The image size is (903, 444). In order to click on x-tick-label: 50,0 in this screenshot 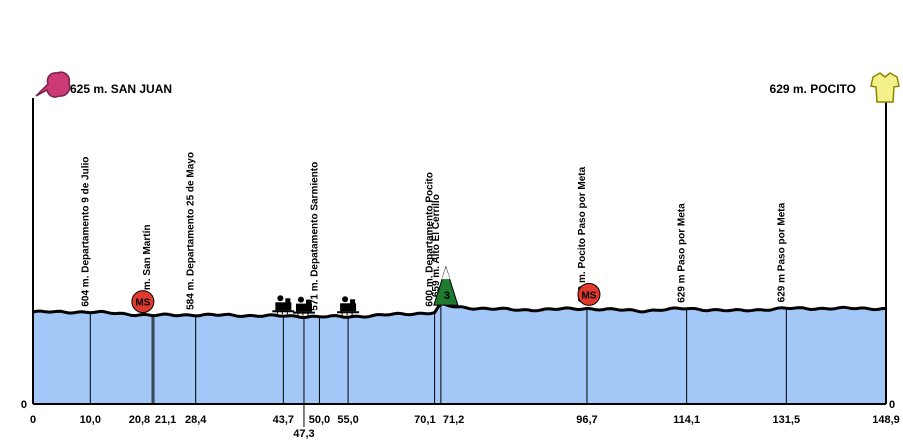, I will do `click(319, 420)`.